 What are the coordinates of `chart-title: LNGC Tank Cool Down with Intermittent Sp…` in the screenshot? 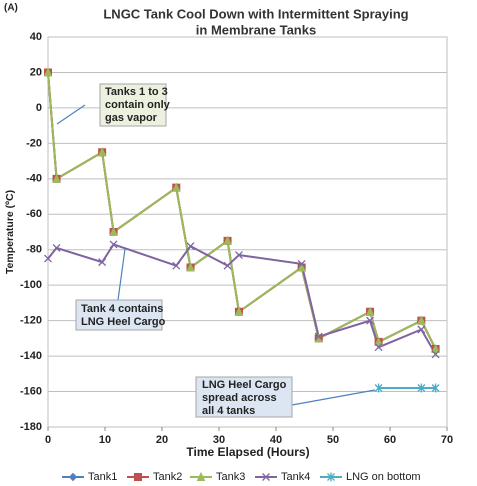 It's located at (255, 13).